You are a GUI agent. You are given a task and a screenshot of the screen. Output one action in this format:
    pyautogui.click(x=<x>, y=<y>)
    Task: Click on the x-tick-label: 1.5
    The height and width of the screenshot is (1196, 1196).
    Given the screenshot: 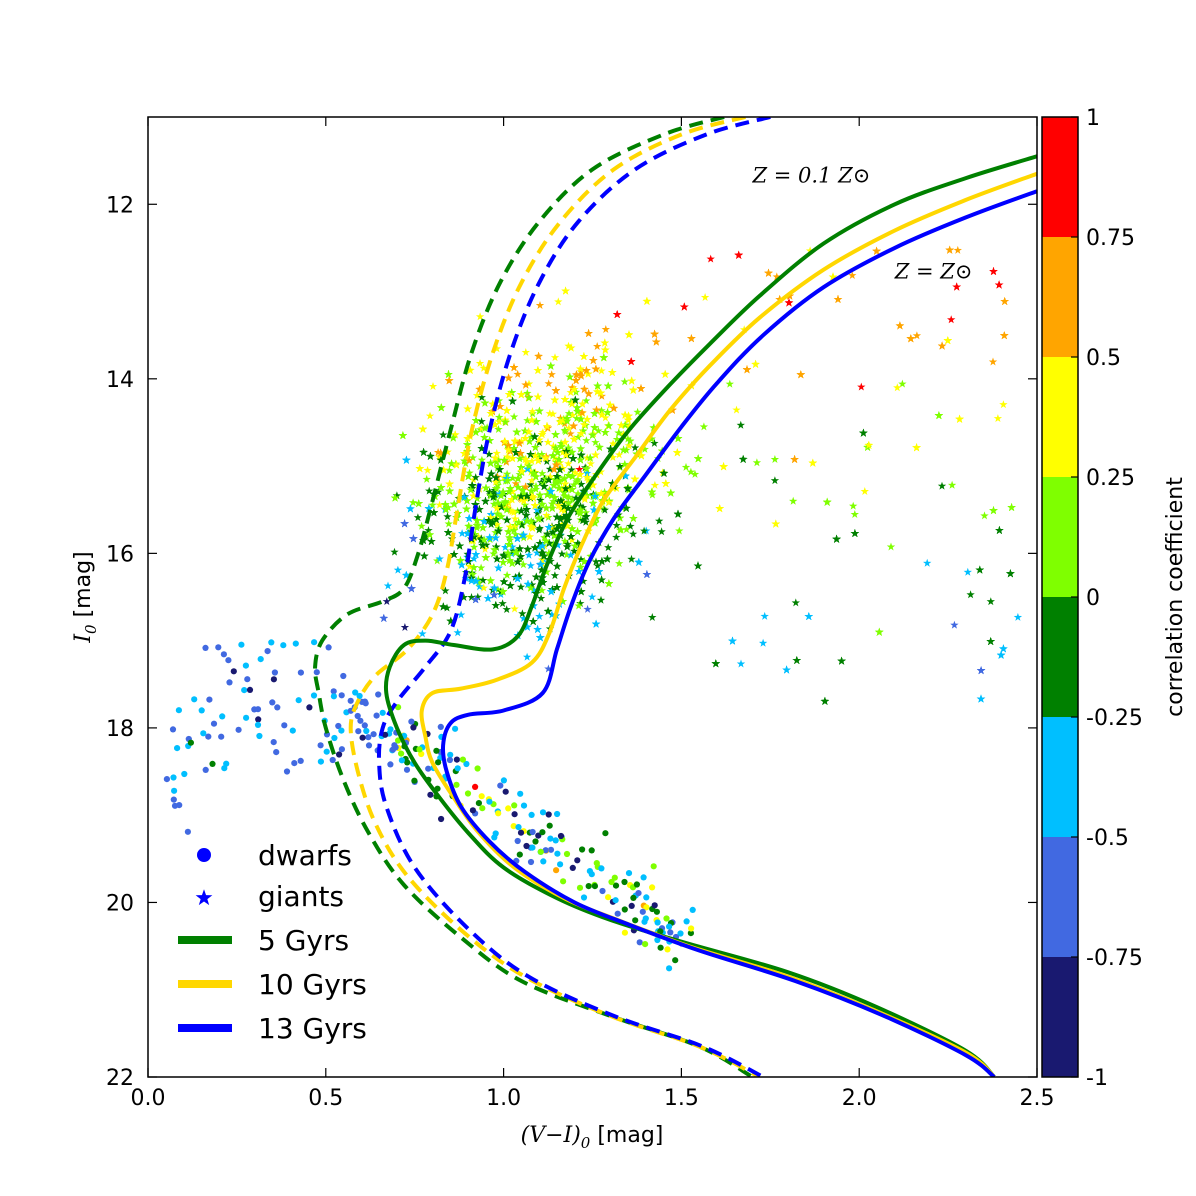 What is the action you would take?
    pyautogui.click(x=681, y=1098)
    